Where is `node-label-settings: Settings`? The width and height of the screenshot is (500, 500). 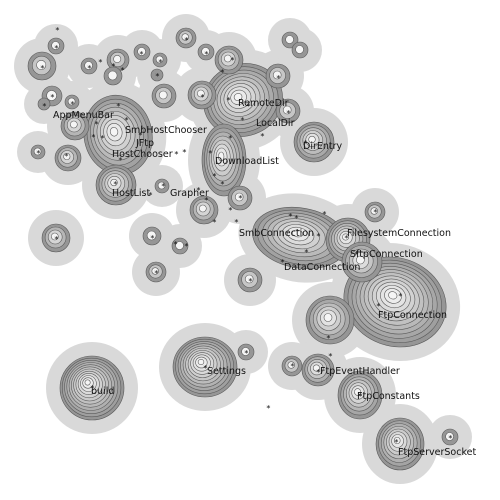 node-label-settings: Settings is located at coordinates (226, 371).